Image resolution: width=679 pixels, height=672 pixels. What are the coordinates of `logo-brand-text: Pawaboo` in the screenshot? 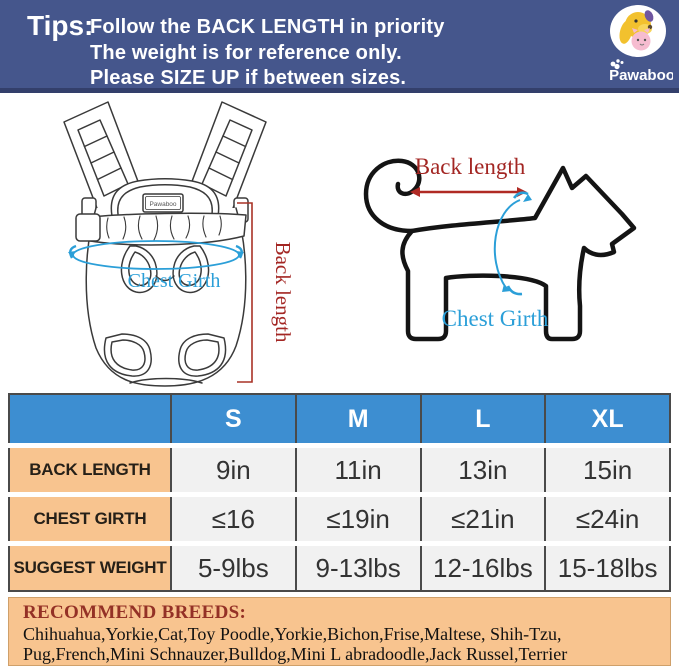 It's located at (641, 75).